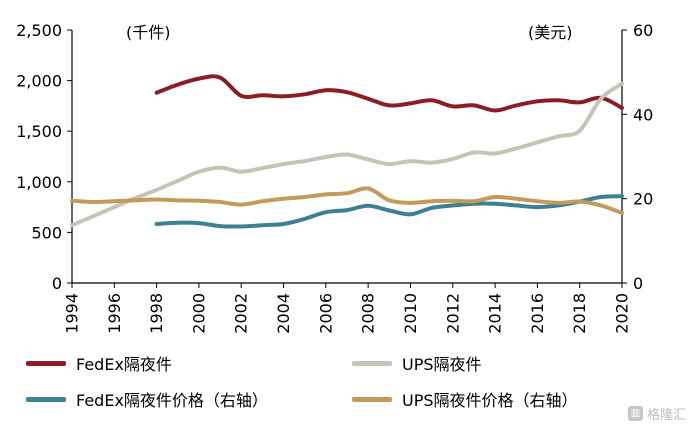  I want to click on legend-marker-fedex-volume, so click(46, 363).